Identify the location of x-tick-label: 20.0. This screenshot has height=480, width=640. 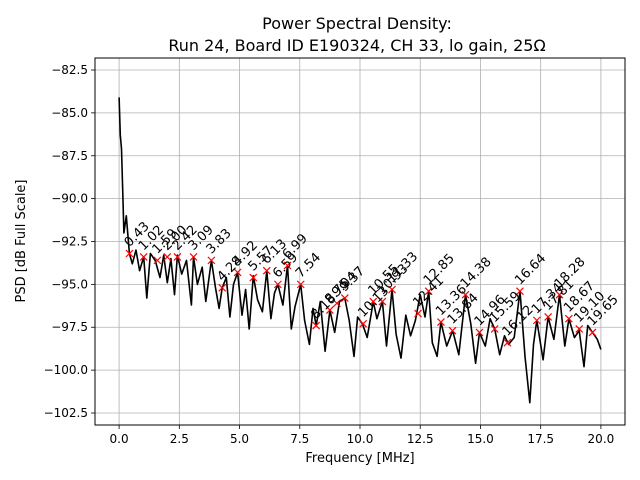
(601, 439).